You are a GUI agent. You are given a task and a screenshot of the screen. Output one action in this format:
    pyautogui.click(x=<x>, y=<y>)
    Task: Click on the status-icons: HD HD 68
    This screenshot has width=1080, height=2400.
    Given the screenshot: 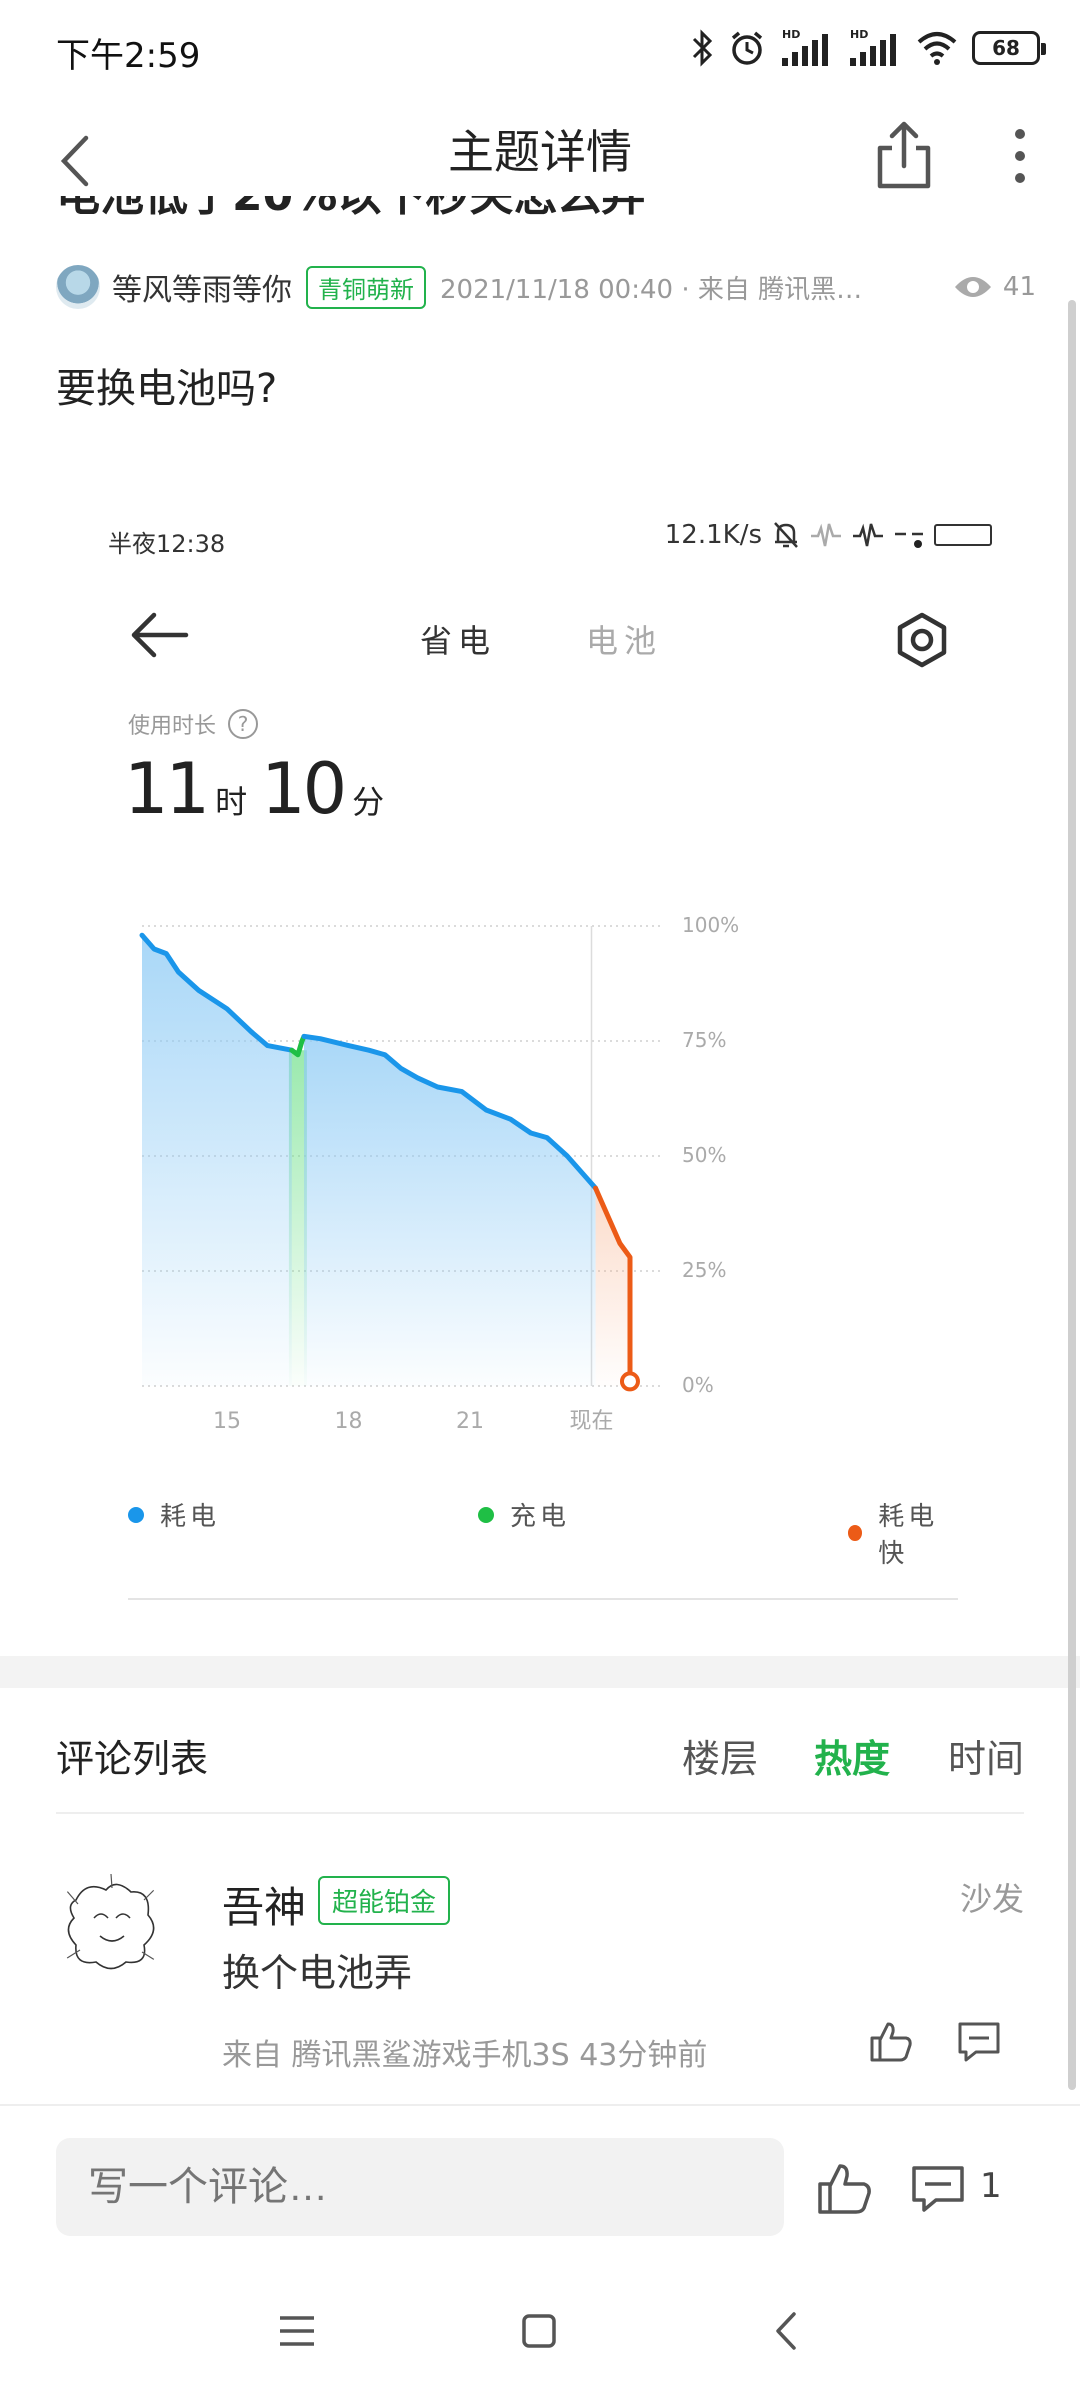 What is the action you would take?
    pyautogui.click(x=868, y=48)
    